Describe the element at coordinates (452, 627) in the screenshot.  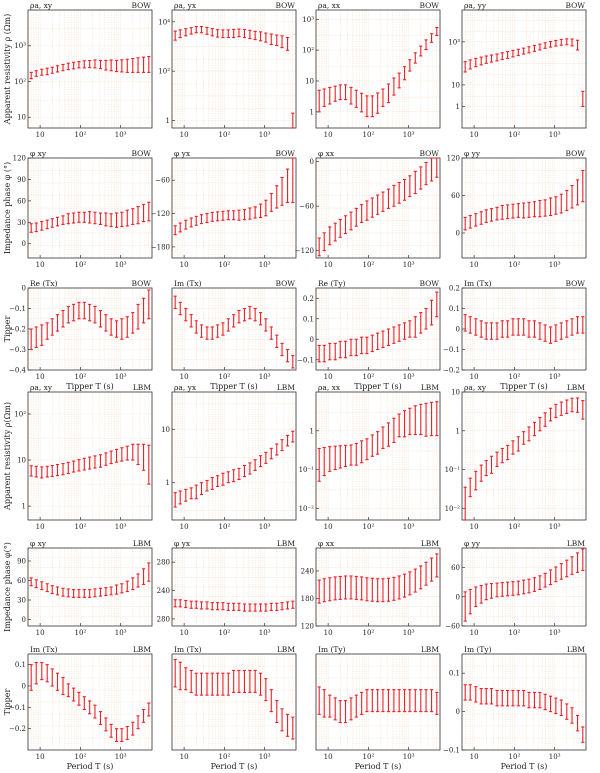
I see `y-tick-label: −60` at that location.